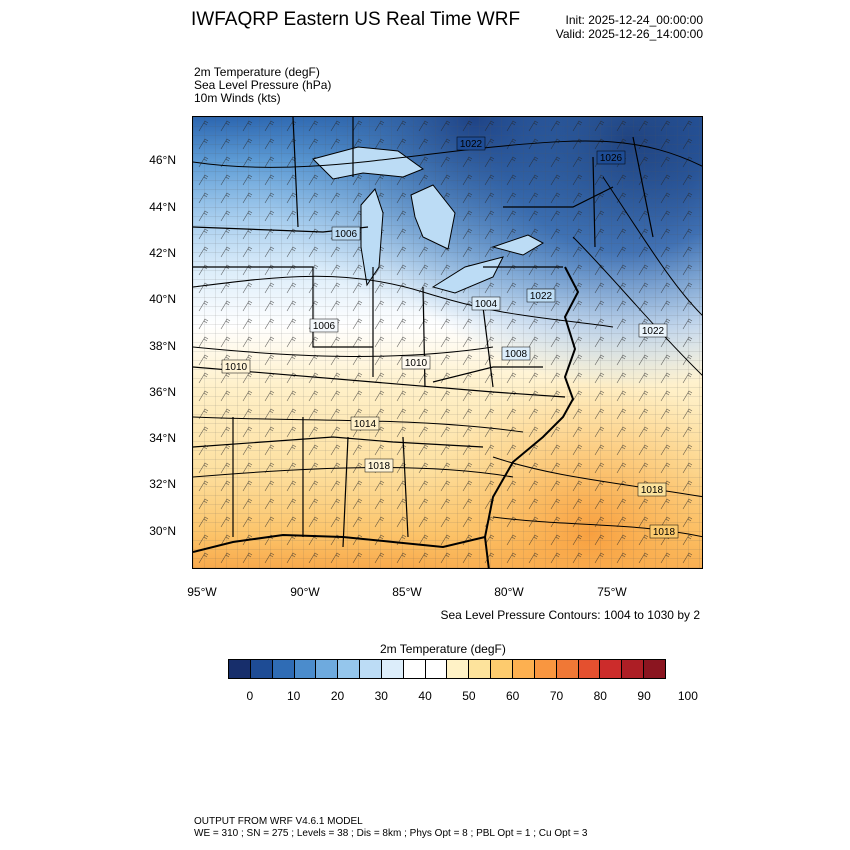 The height and width of the screenshot is (850, 850). Describe the element at coordinates (162, 207) in the screenshot. I see `lat-tick: 44°N` at that location.